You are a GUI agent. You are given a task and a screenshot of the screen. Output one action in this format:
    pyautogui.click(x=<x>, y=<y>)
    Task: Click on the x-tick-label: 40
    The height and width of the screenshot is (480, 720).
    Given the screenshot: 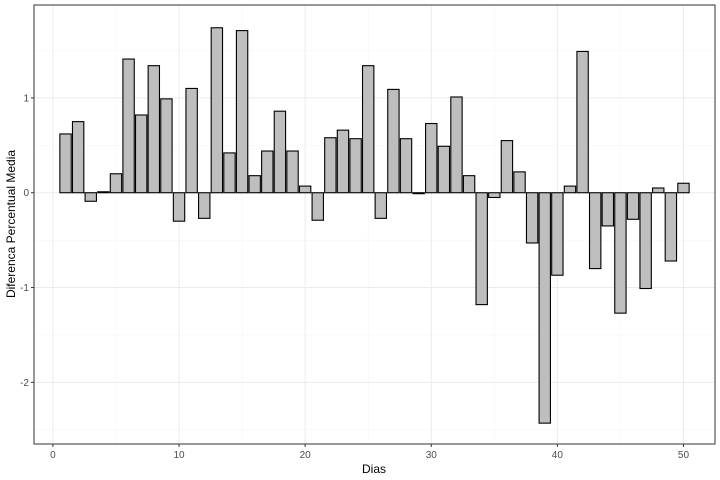 What is the action you would take?
    pyautogui.click(x=558, y=455)
    